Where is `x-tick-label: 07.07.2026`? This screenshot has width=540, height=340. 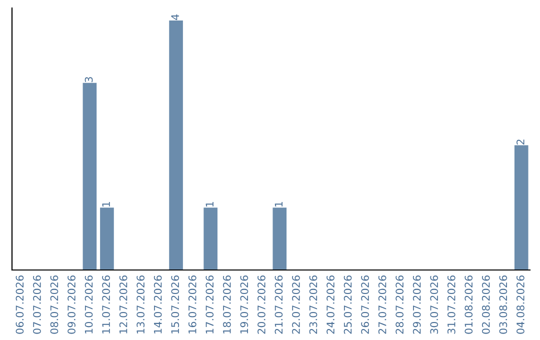 x-tick-label: 07.07.2026 is located at coordinates (37, 305).